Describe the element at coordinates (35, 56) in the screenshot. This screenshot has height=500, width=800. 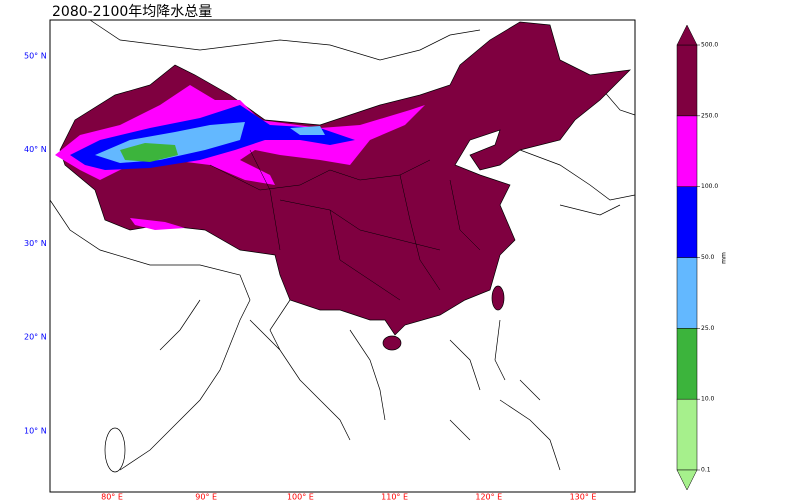
I see `lat-label: 50° N` at that location.